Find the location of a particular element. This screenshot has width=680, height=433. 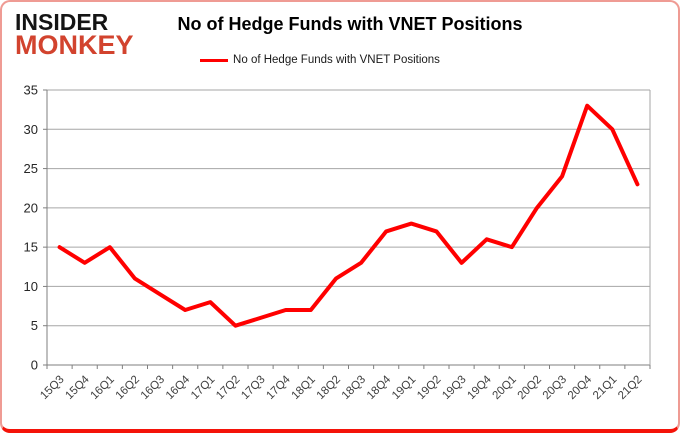

x-tick-label: 19Q3 is located at coordinates (454, 388).